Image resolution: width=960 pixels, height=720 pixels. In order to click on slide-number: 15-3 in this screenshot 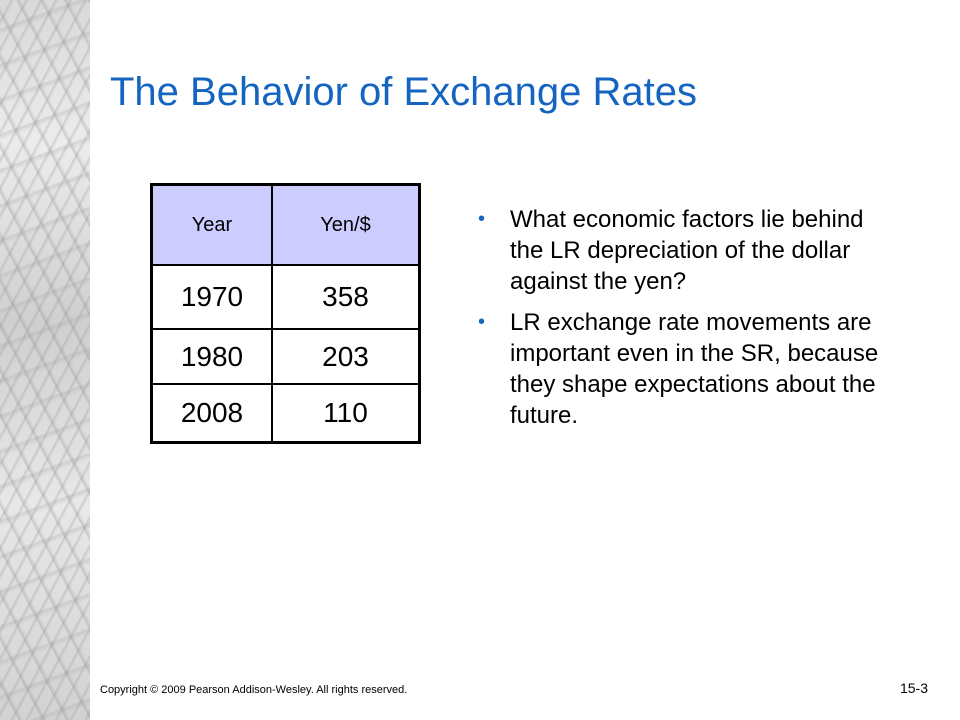, I will do `click(913, 688)`.